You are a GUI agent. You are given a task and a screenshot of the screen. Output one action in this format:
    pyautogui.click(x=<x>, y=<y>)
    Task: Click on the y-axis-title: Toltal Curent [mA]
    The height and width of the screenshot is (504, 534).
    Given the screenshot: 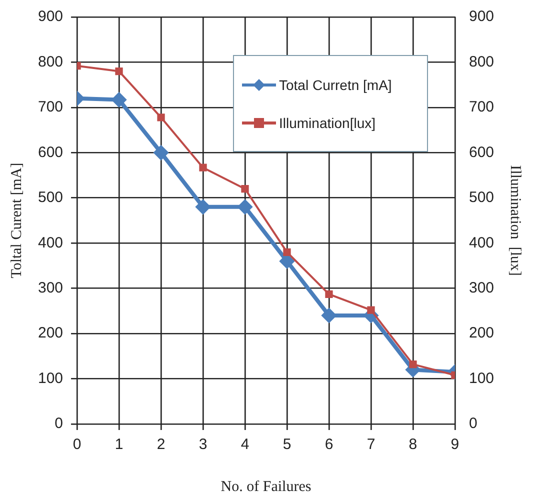 What is the action you would take?
    pyautogui.click(x=16, y=220)
    